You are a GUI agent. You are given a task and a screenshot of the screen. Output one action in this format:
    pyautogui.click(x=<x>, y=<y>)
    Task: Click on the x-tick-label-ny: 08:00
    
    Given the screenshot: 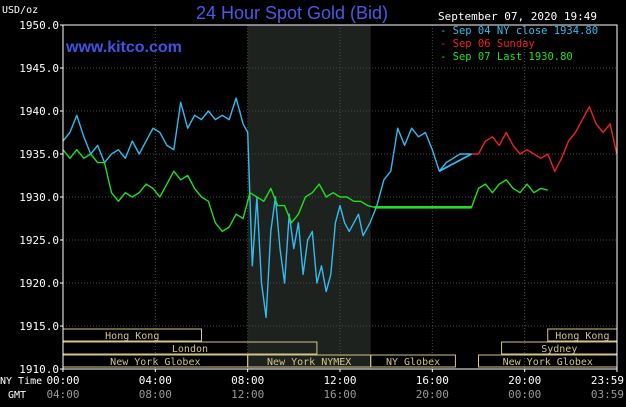 What is the action you would take?
    pyautogui.click(x=247, y=380)
    